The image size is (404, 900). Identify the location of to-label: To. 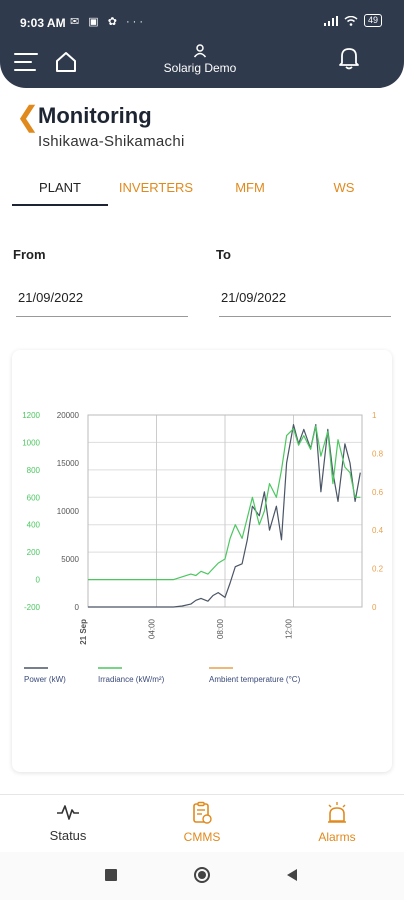
(223, 254).